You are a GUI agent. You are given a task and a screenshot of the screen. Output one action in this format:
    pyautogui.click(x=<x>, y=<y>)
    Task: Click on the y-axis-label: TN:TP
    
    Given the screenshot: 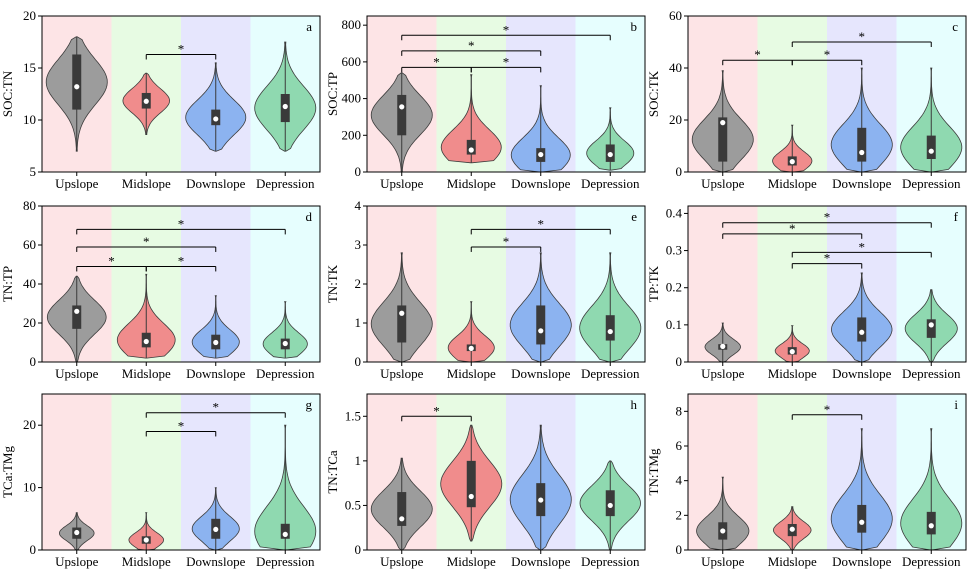 What is the action you would take?
    pyautogui.click(x=7, y=284)
    